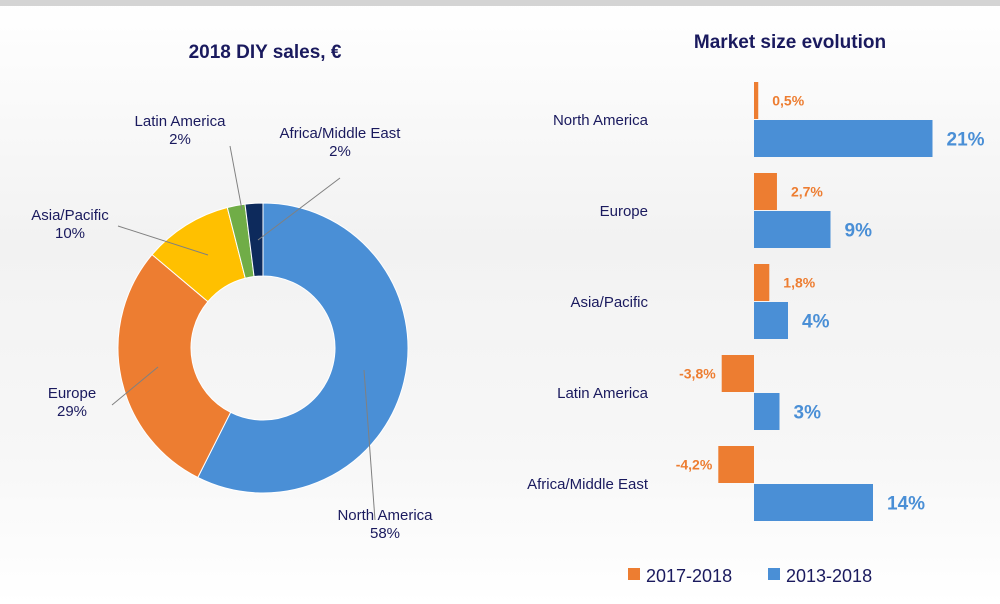 This screenshot has width=1000, height=604. Describe the element at coordinates (341, 142) in the screenshot. I see `donut-label: Africa/Middle East 2%` at that location.